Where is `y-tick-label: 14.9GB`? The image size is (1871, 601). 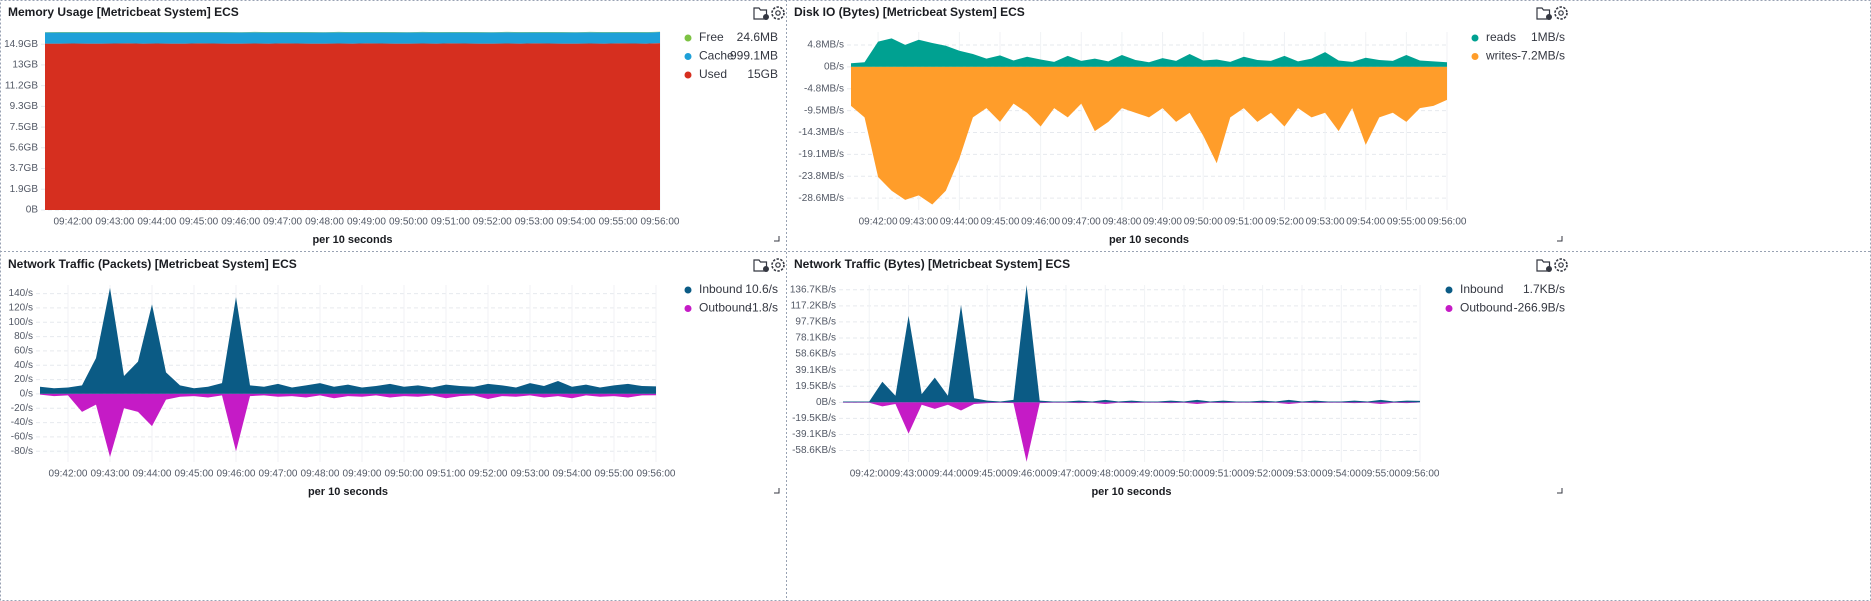 y-tick-label: 14.9GB is located at coordinates (21, 44).